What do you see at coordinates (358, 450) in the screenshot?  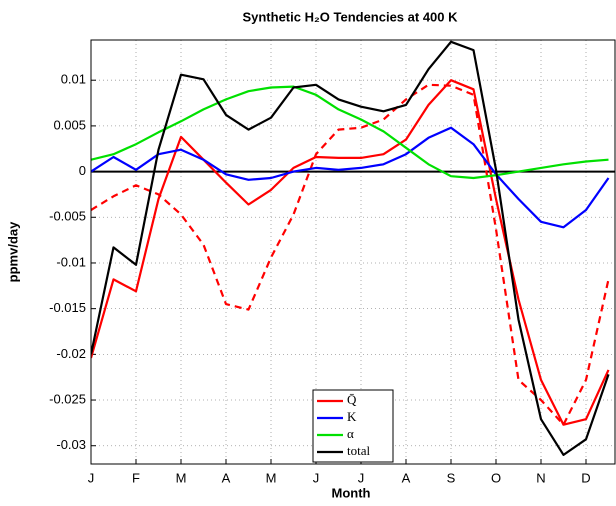 I see `legend-label: total` at bounding box center [358, 450].